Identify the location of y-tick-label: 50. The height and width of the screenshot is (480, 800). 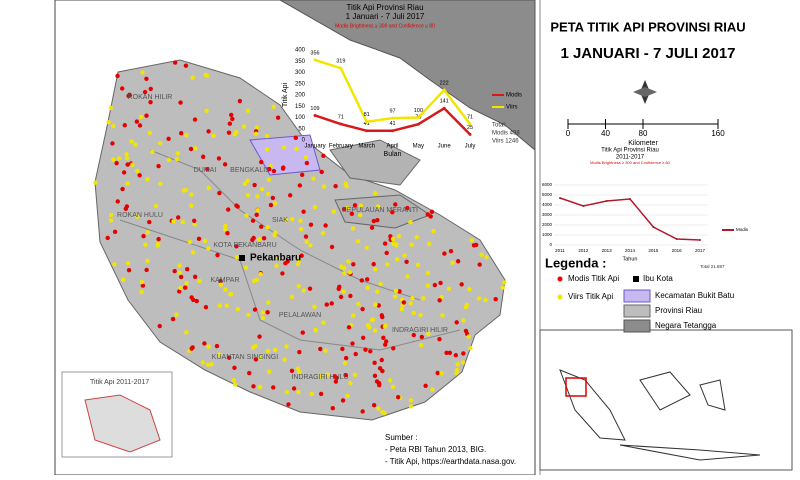
(301, 129).